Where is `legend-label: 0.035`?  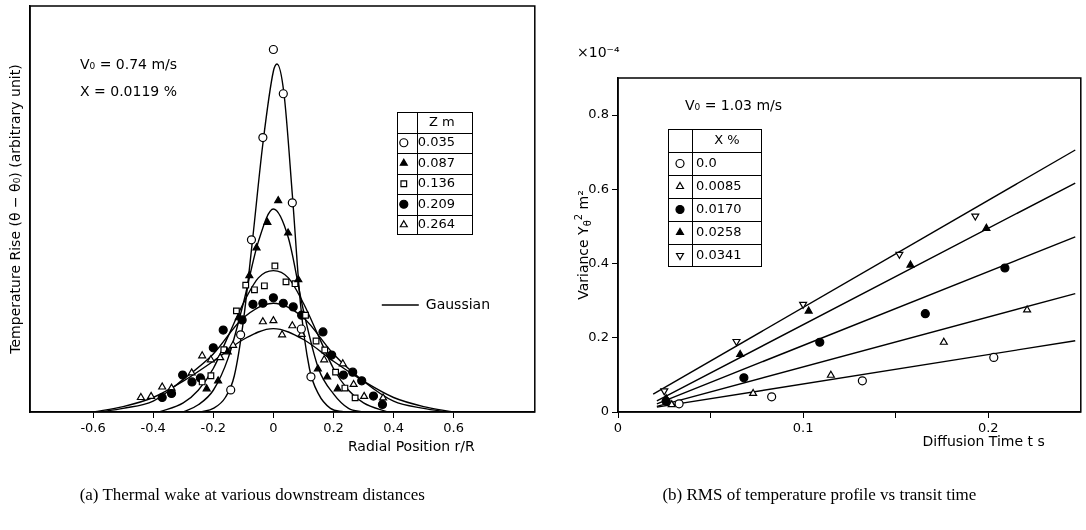
legend-label: 0.035 is located at coordinates (436, 142).